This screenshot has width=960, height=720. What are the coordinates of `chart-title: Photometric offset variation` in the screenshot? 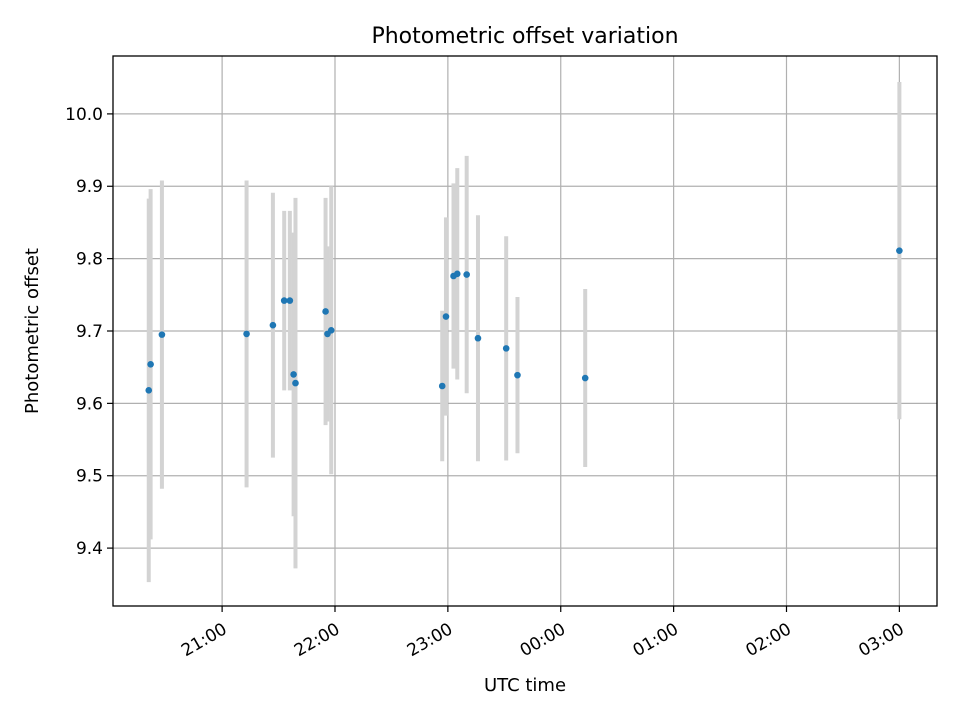 It's located at (524, 36).